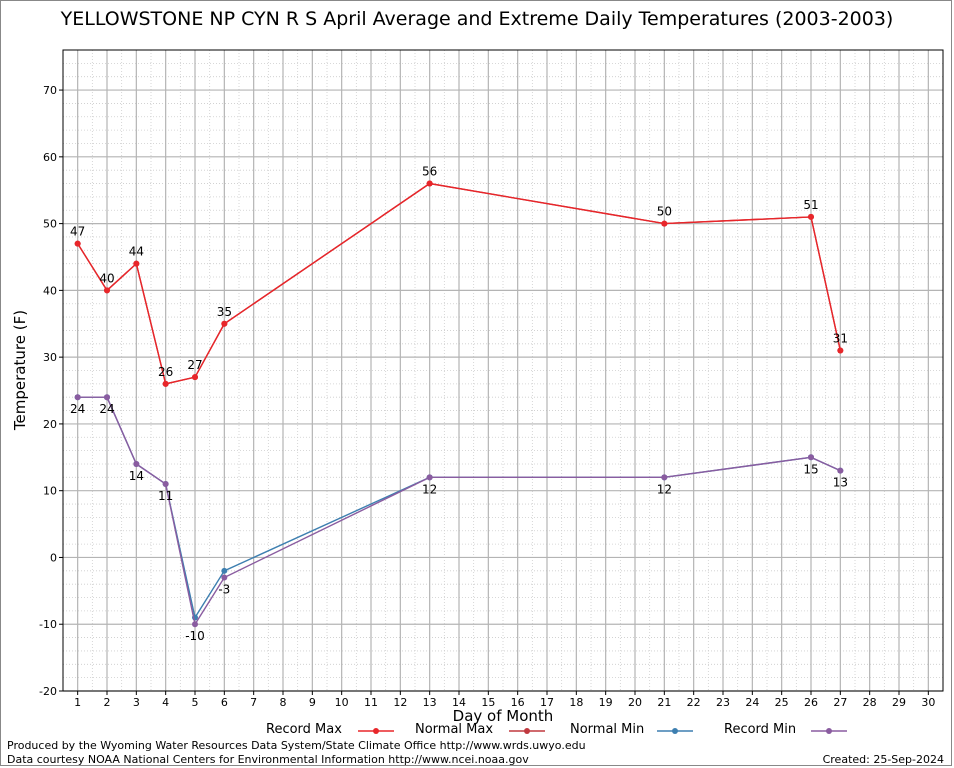  I want to click on legend-label-record-min: Record Min, so click(760, 729).